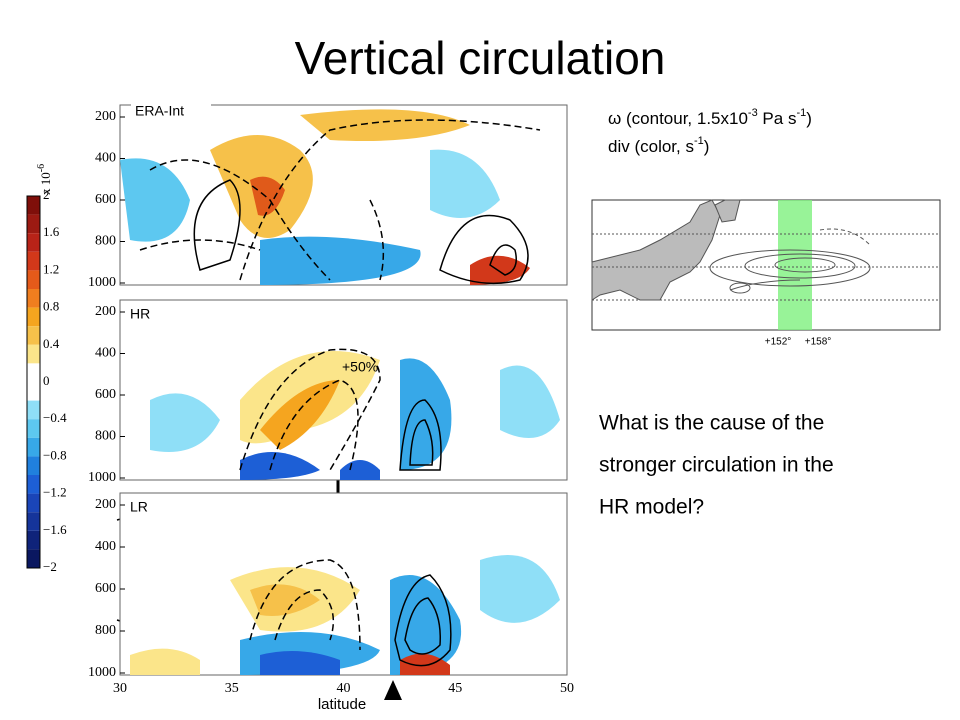  What do you see at coordinates (651, 146) in the screenshot?
I see `legend-part: div (color, s` at bounding box center [651, 146].